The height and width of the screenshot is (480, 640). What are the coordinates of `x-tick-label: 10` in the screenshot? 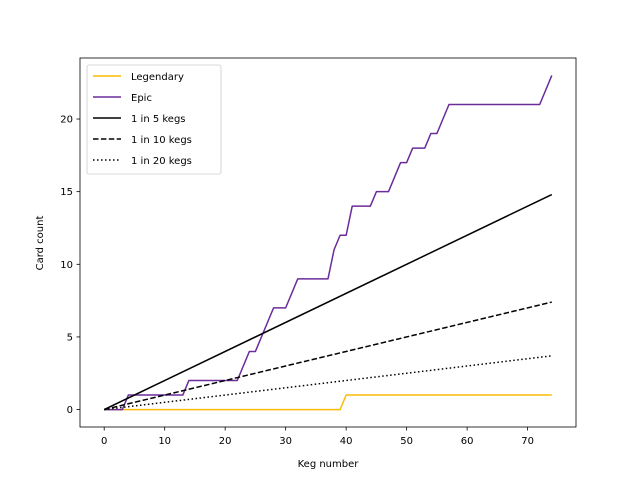 It's located at (164, 441).